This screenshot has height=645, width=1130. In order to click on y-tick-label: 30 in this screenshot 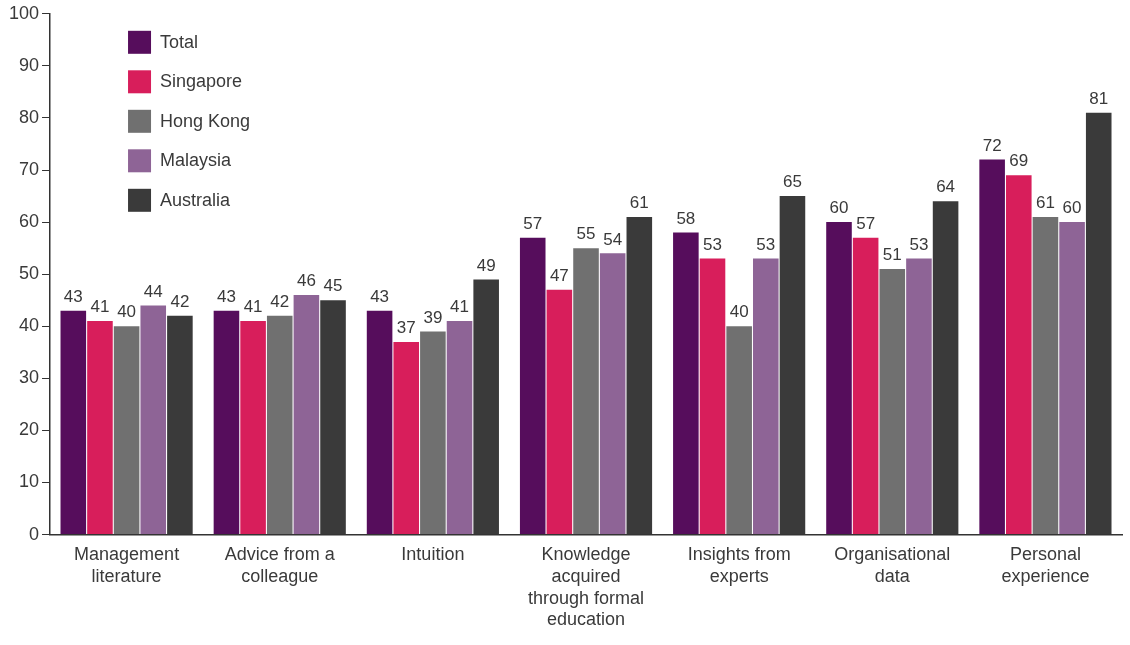, I will do `click(29, 377)`.